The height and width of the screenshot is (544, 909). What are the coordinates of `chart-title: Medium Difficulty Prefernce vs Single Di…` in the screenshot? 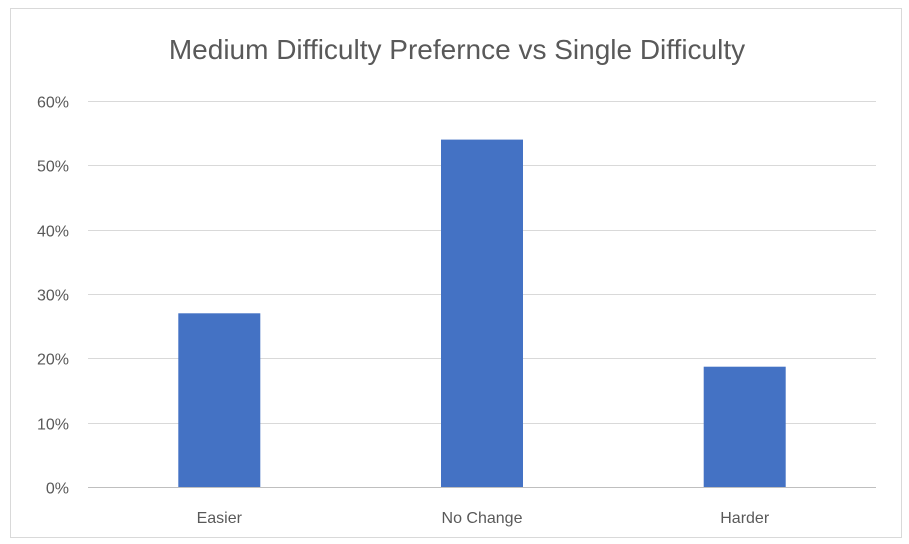 It's located at (457, 49).